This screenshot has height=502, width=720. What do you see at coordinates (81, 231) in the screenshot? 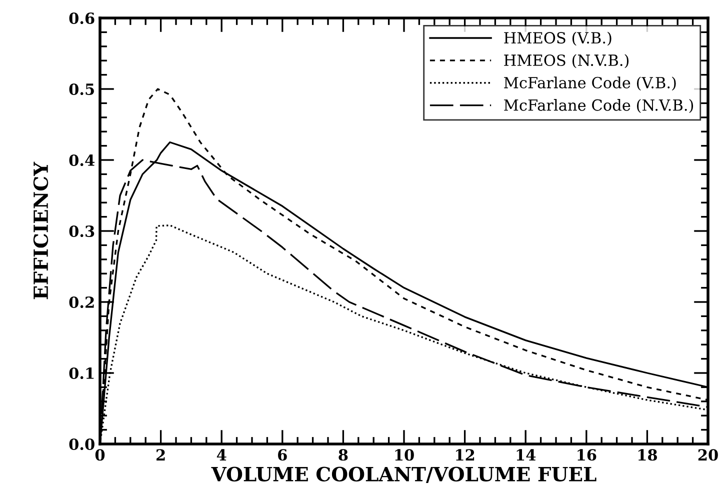
I see `y-tick-label: 0.3` at bounding box center [81, 231].